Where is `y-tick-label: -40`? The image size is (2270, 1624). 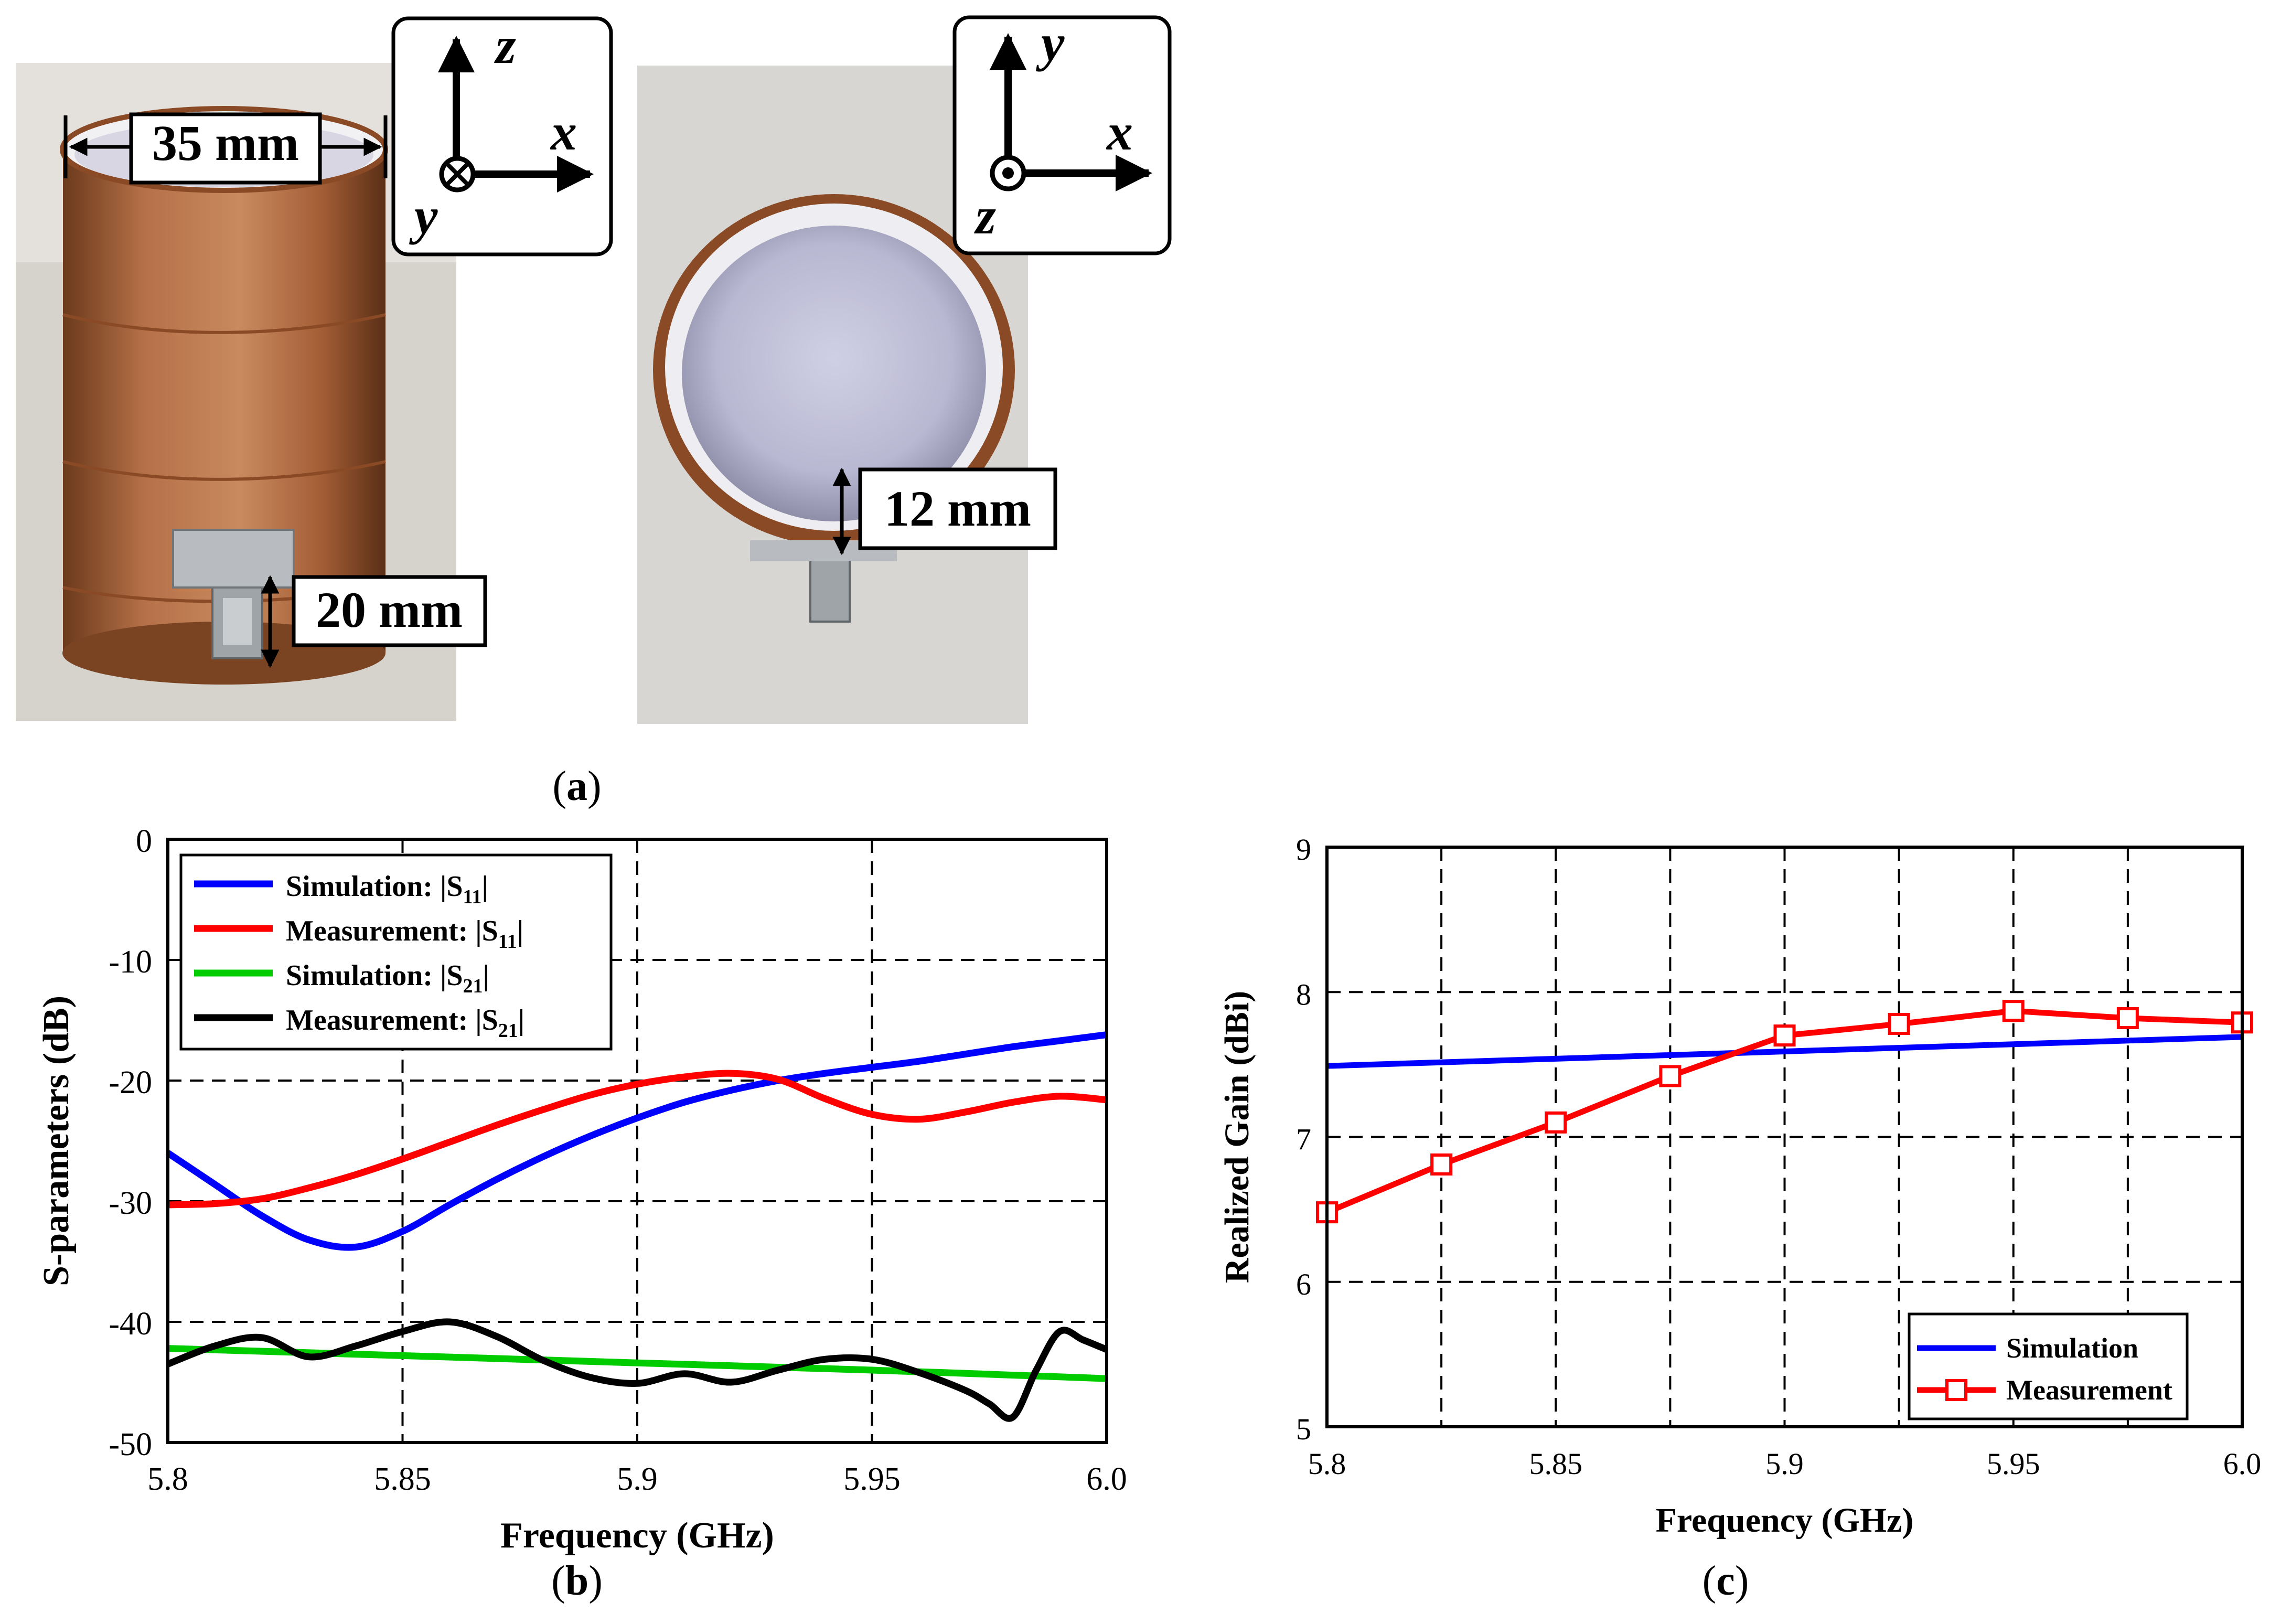 y-tick-label: -40 is located at coordinates (130, 1324).